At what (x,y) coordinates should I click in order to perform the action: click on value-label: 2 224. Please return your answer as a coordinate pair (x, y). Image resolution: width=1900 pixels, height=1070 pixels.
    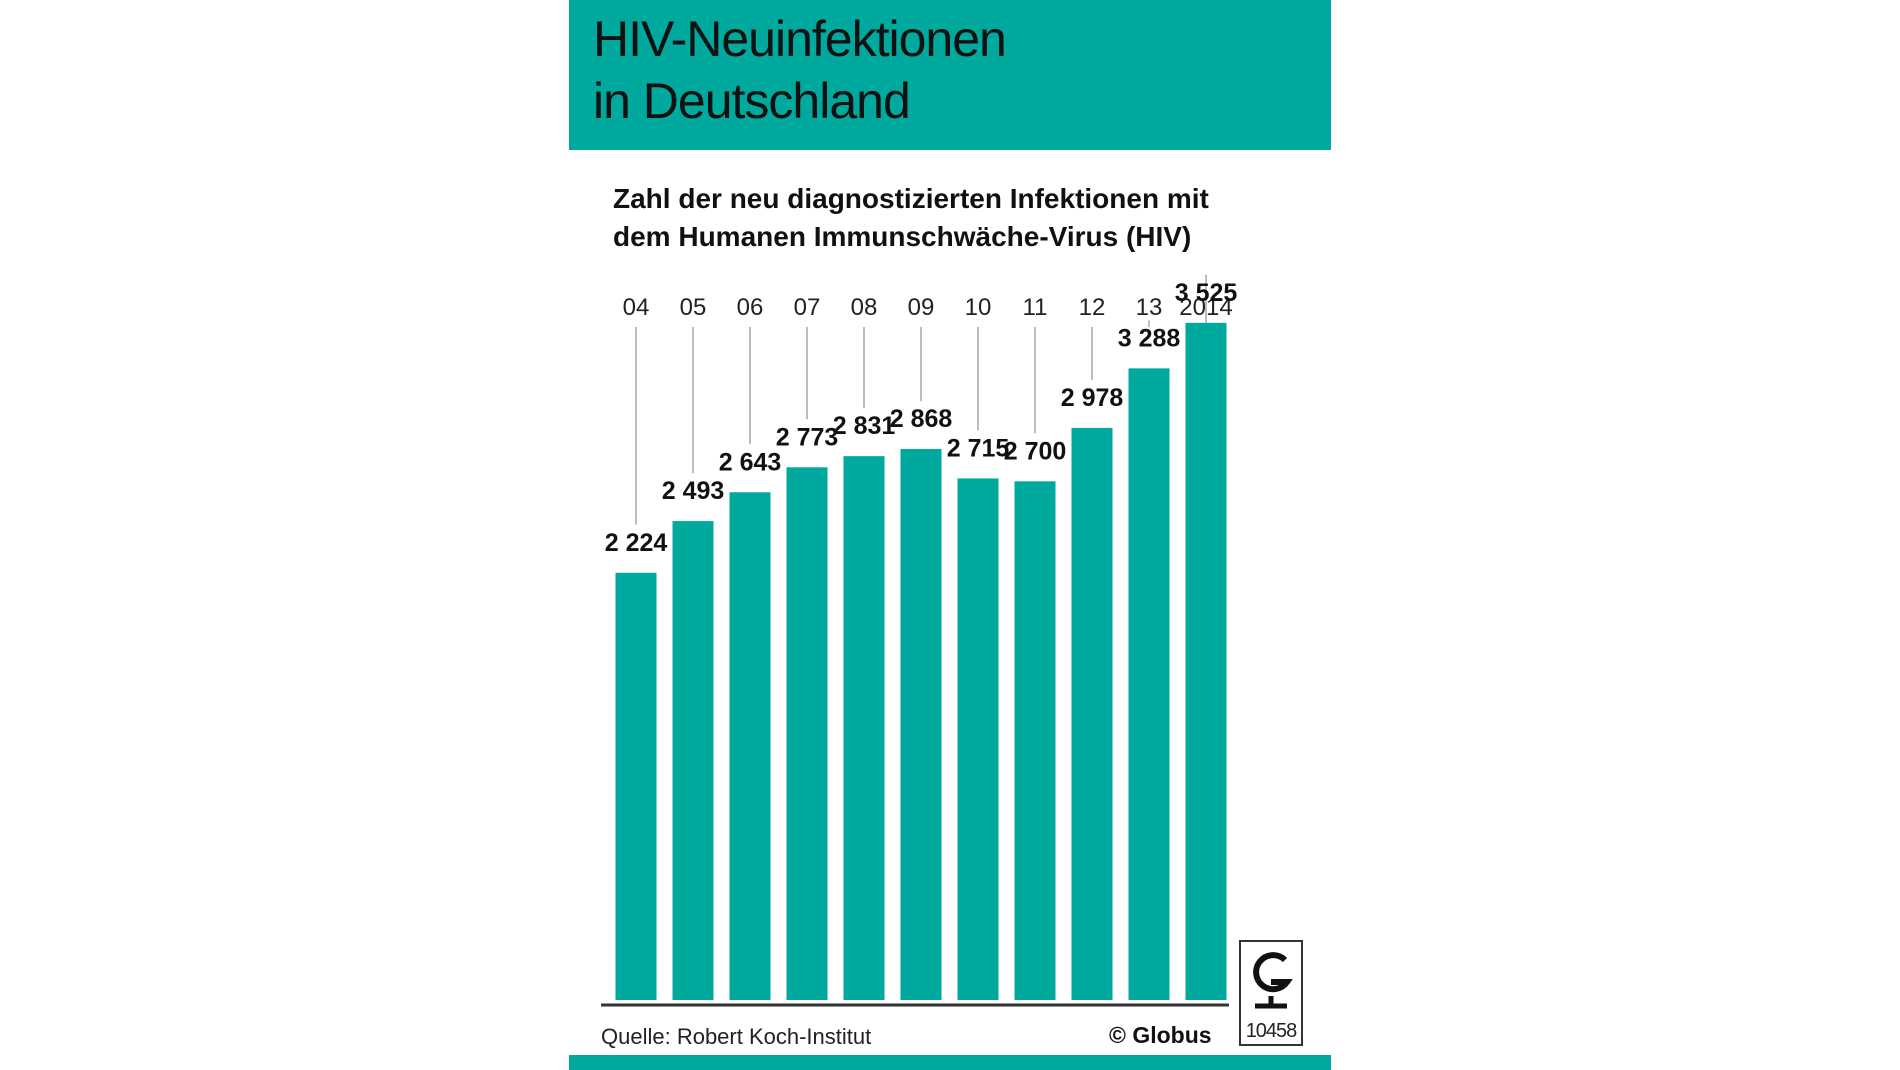
    Looking at the image, I should click on (636, 543).